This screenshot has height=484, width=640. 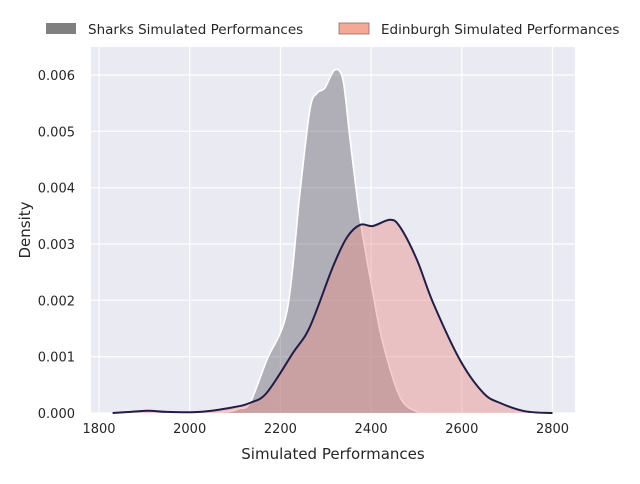 I want to click on x-axis-label: Simulated Performances, so click(x=333, y=454).